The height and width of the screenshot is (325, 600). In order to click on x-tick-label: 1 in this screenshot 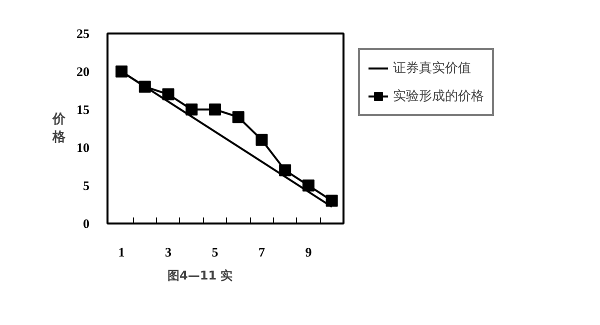, I will do `click(121, 252)`.